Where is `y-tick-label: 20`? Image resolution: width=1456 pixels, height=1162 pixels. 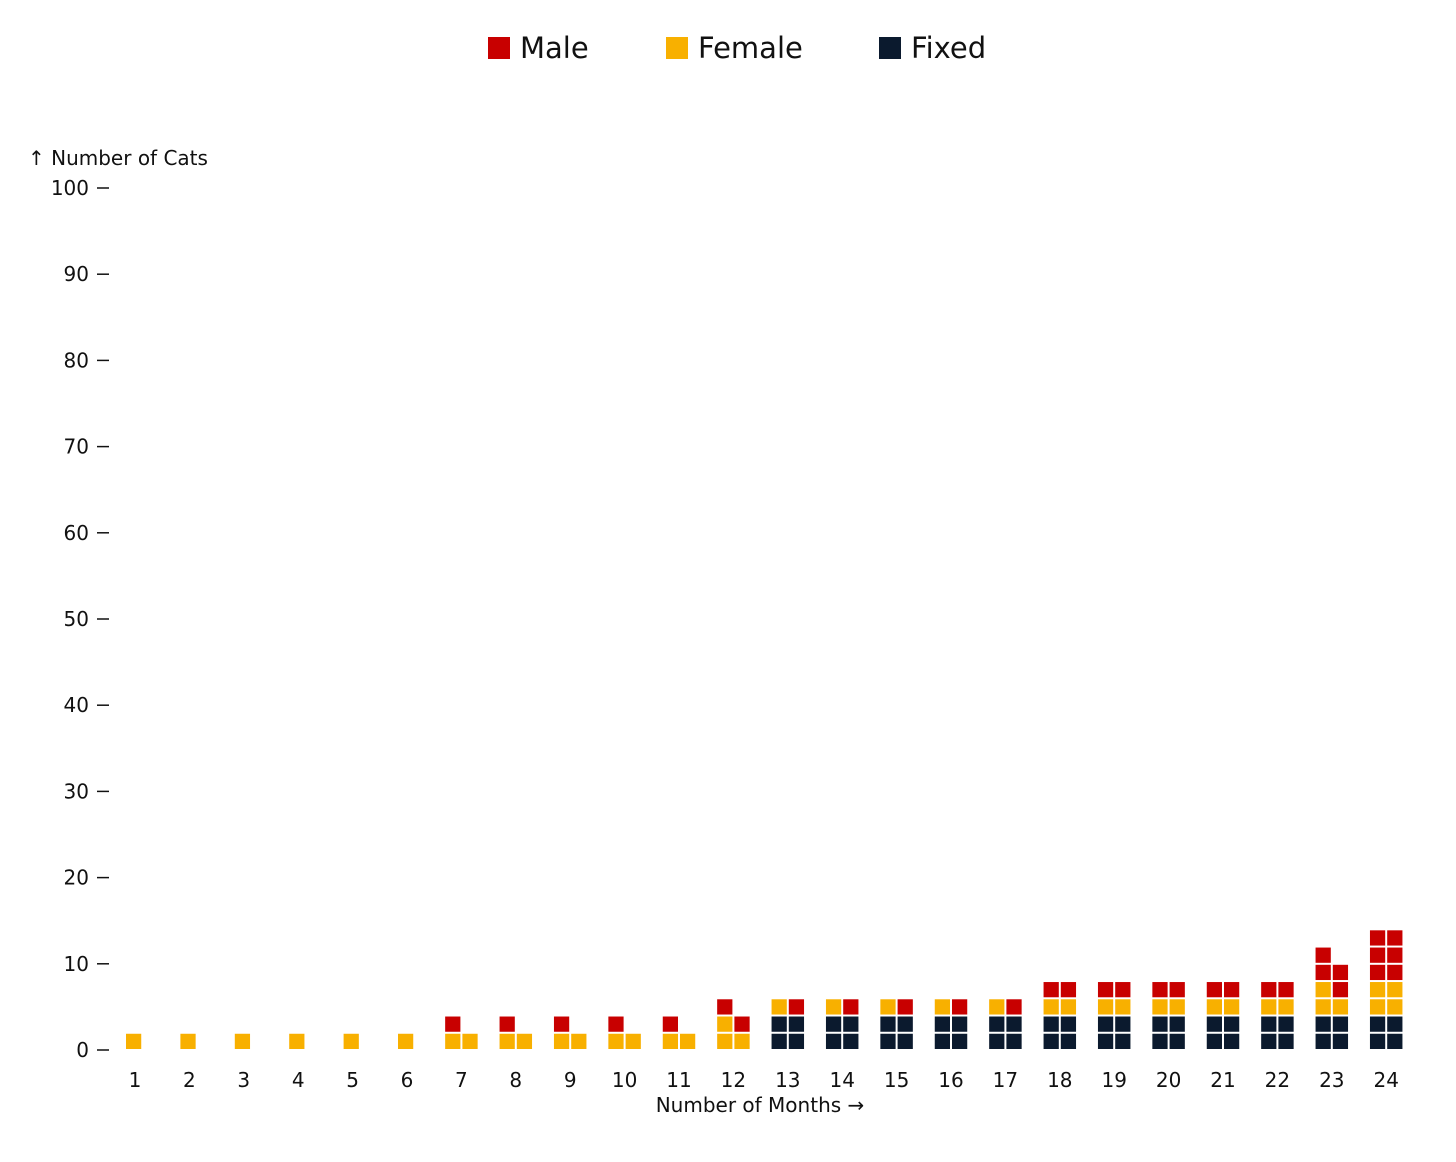
y-tick-label: 20 is located at coordinates (76, 878).